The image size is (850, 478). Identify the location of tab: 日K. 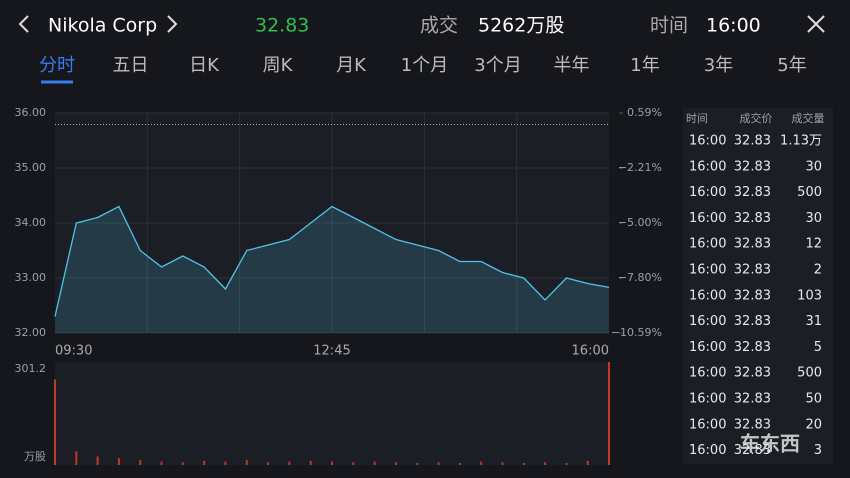
(204, 65).